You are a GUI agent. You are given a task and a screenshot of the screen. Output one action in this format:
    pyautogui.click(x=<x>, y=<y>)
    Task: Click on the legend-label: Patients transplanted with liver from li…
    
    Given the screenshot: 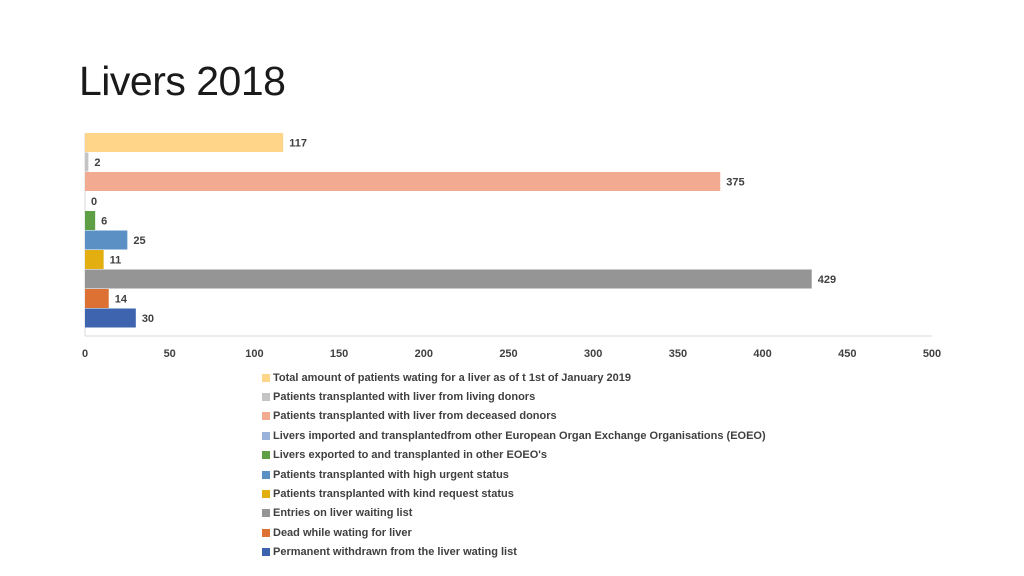 What is the action you would take?
    pyautogui.click(x=404, y=397)
    